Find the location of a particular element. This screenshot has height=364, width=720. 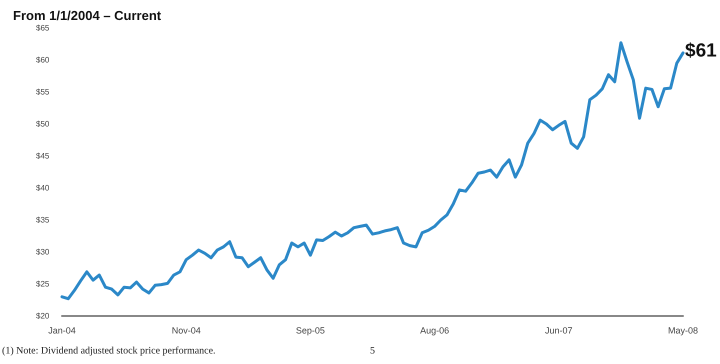

y-tick-label: $25 is located at coordinates (43, 284).